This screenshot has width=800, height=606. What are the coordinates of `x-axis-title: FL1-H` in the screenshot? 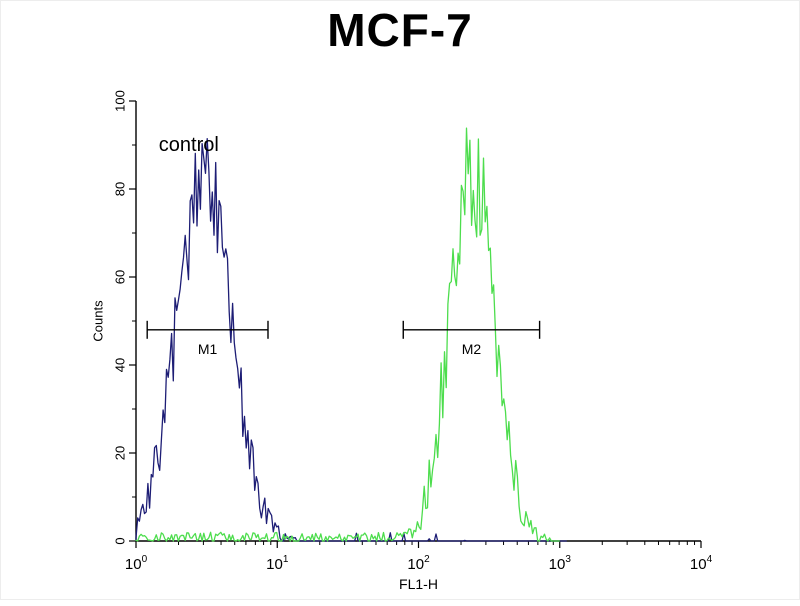 It's located at (418, 584).